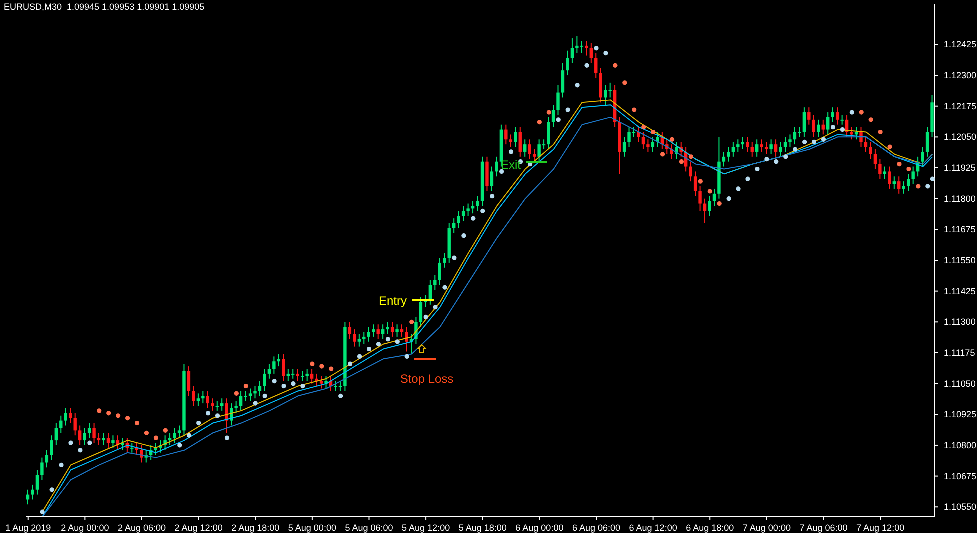 The image size is (977, 533). What do you see at coordinates (960, 476) in the screenshot?
I see `y-tick-label: 1.10675` at bounding box center [960, 476].